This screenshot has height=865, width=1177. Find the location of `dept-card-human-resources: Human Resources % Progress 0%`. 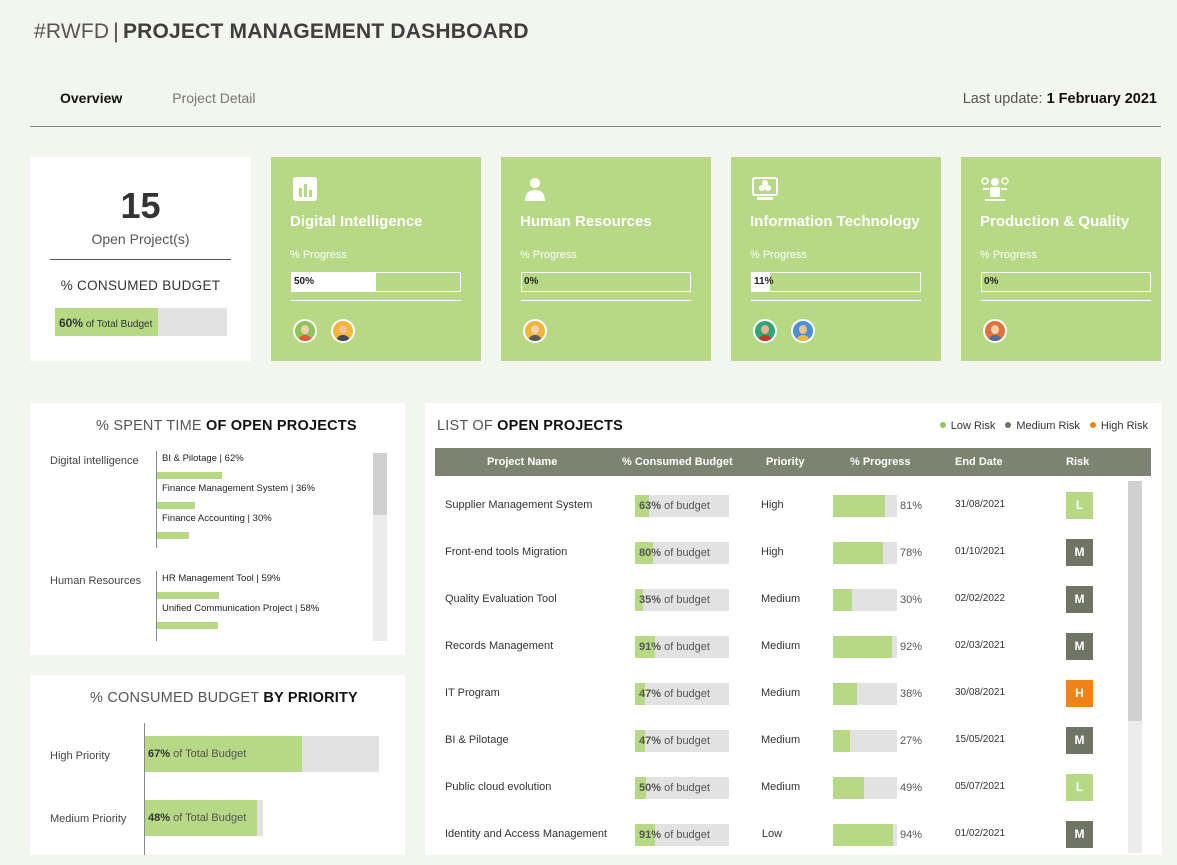

dept-card-human-resources: Human Resources % Progress 0% is located at coordinates (606, 259).